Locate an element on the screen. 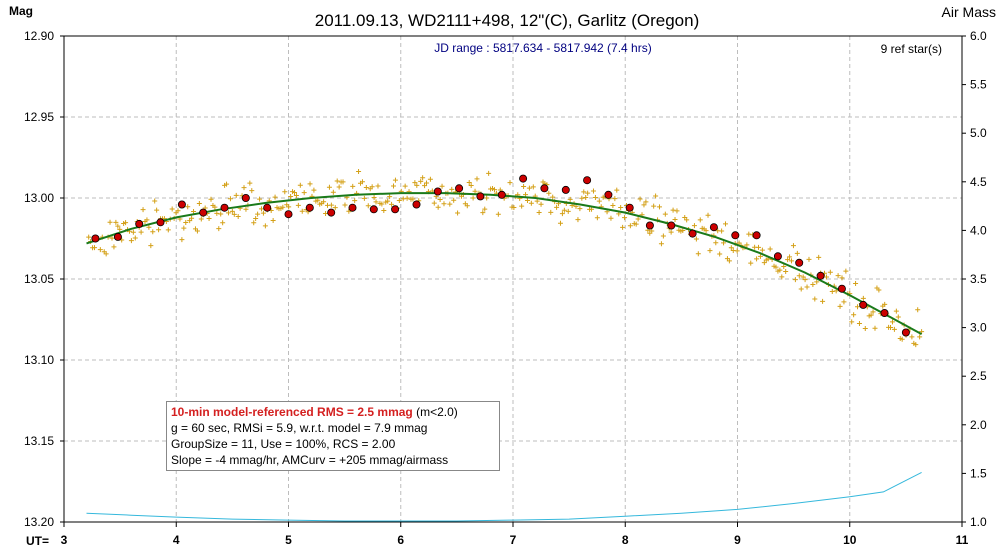 This screenshot has height=557, width=1005. y2-tick-label: 5.0 is located at coordinates (978, 133).